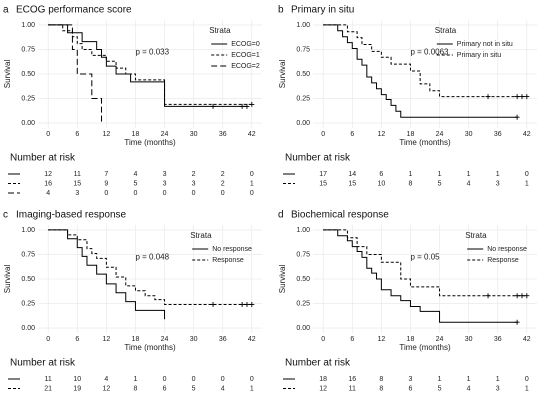  Describe the element at coordinates (479, 55) in the screenshot. I see `legend-label: Primary in situ` at that location.